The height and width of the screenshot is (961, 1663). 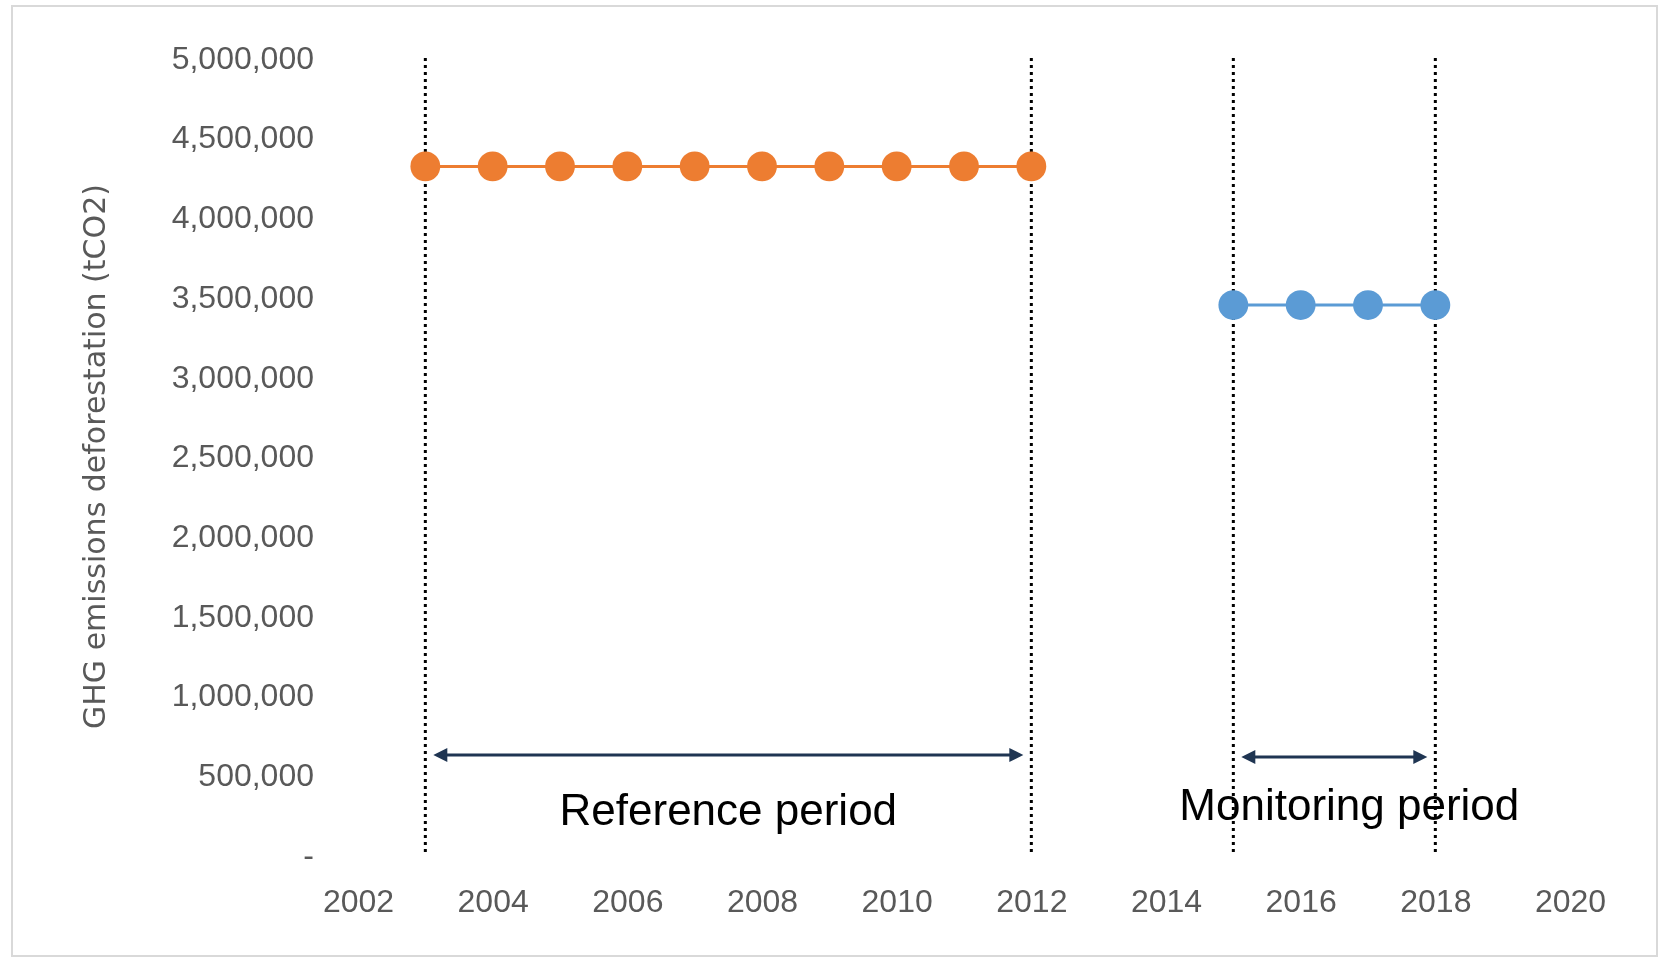 What do you see at coordinates (242, 137) in the screenshot?
I see `y-tick-label: 4,500,000` at bounding box center [242, 137].